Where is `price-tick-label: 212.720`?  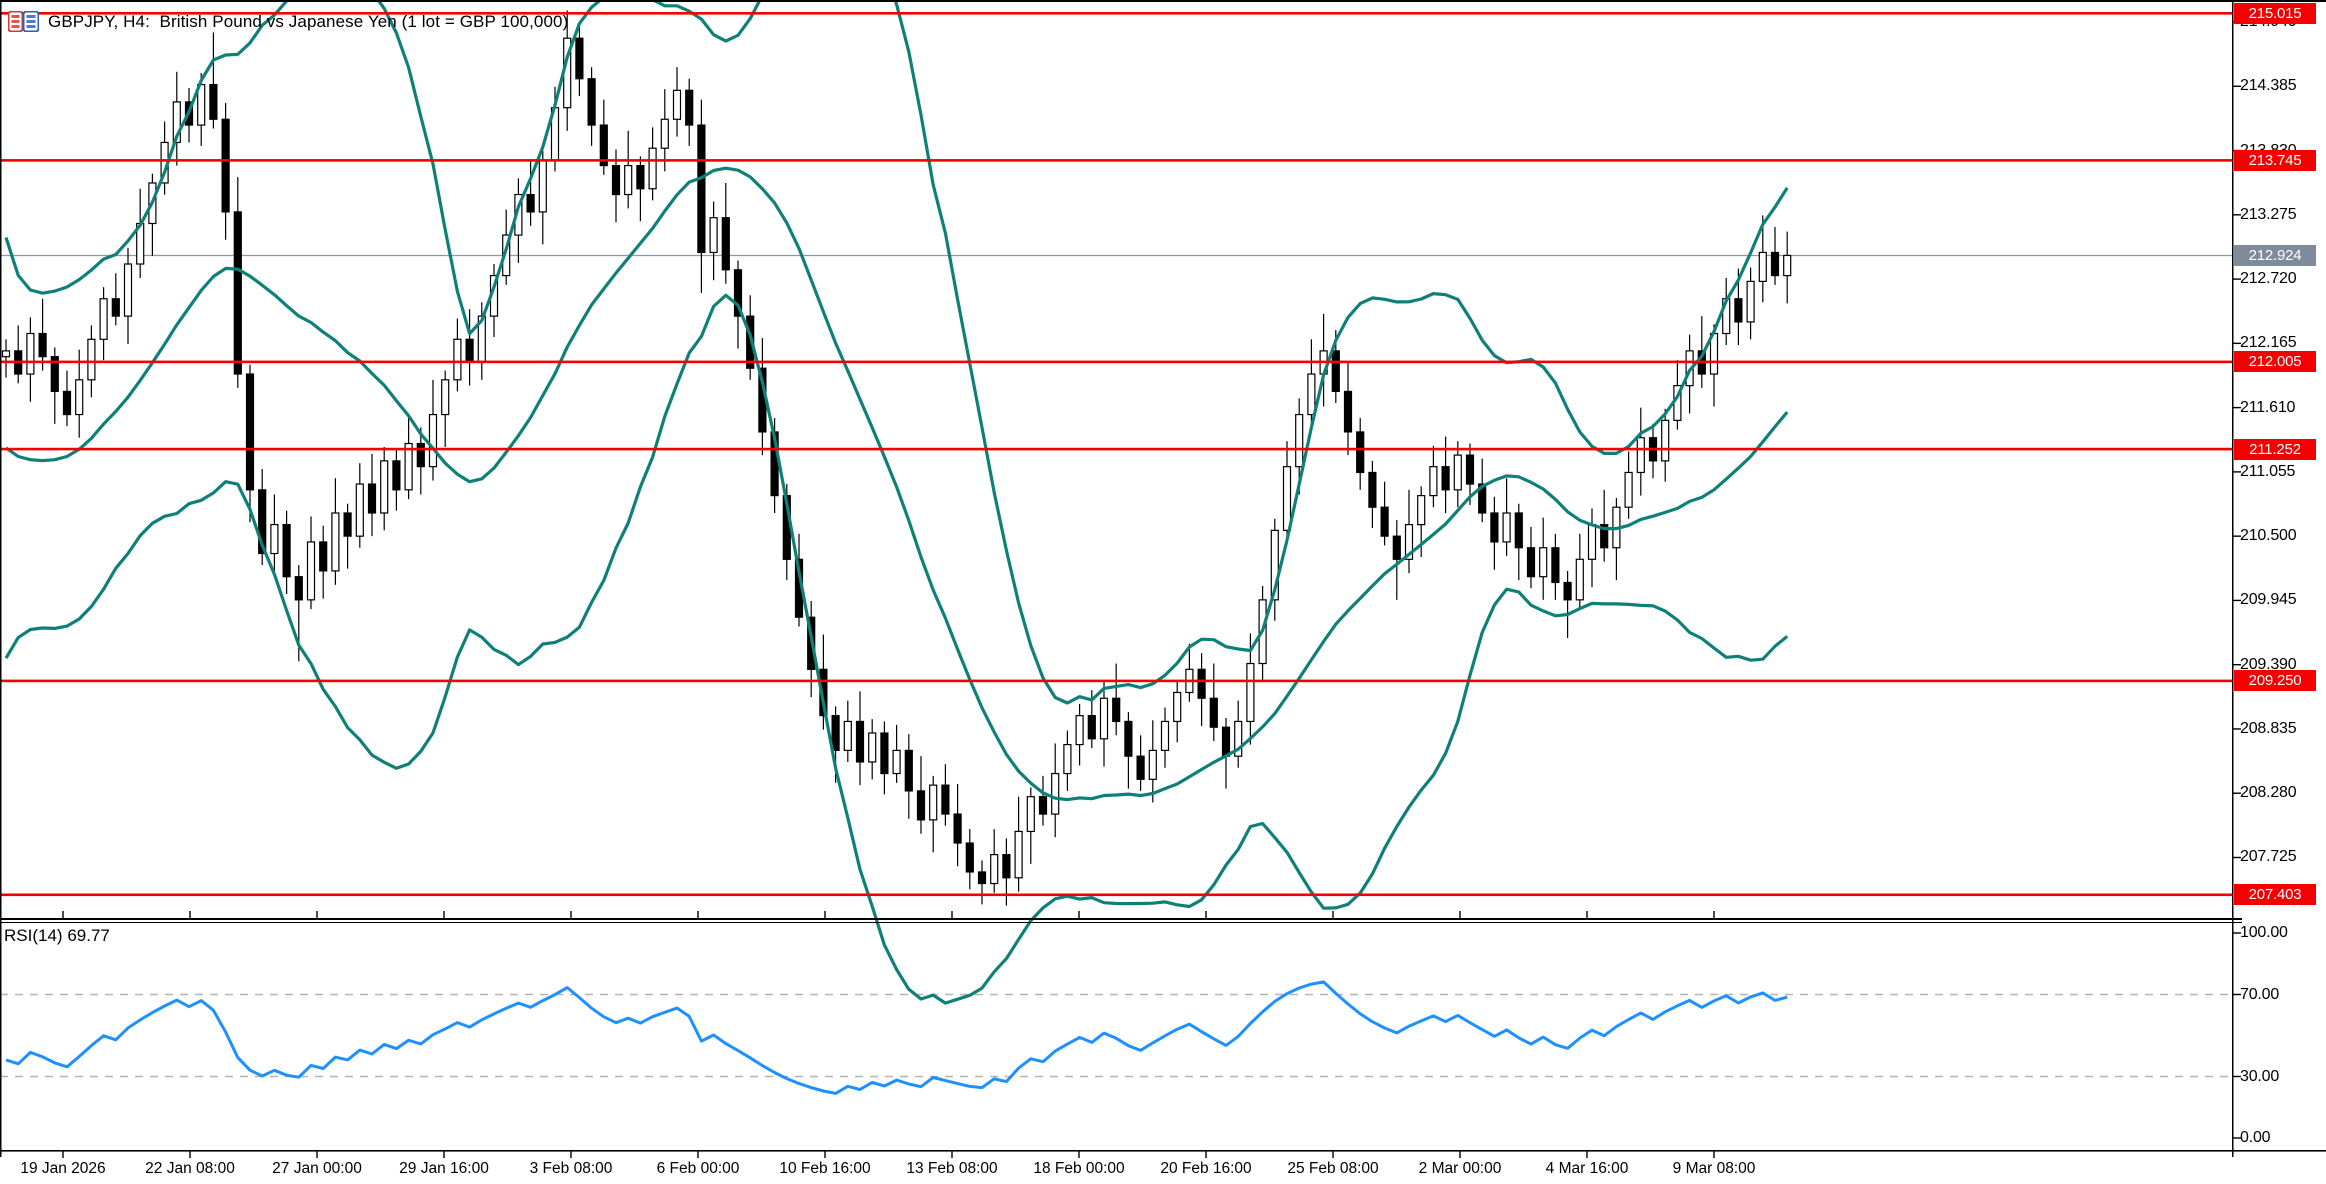 price-tick-label: 212.720 is located at coordinates (2268, 279).